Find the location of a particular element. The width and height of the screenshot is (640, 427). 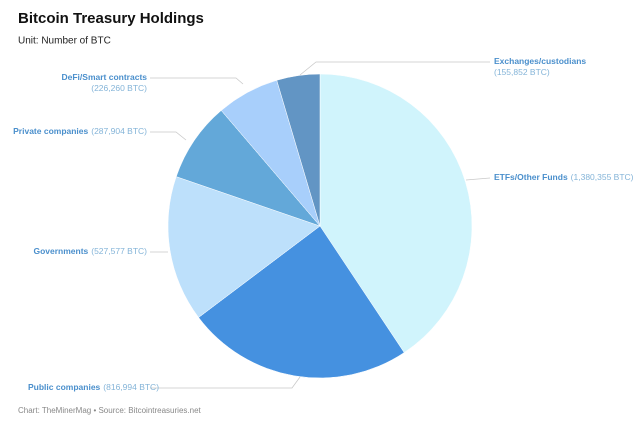

slice-name: ETFs/Other Funds is located at coordinates (531, 177).